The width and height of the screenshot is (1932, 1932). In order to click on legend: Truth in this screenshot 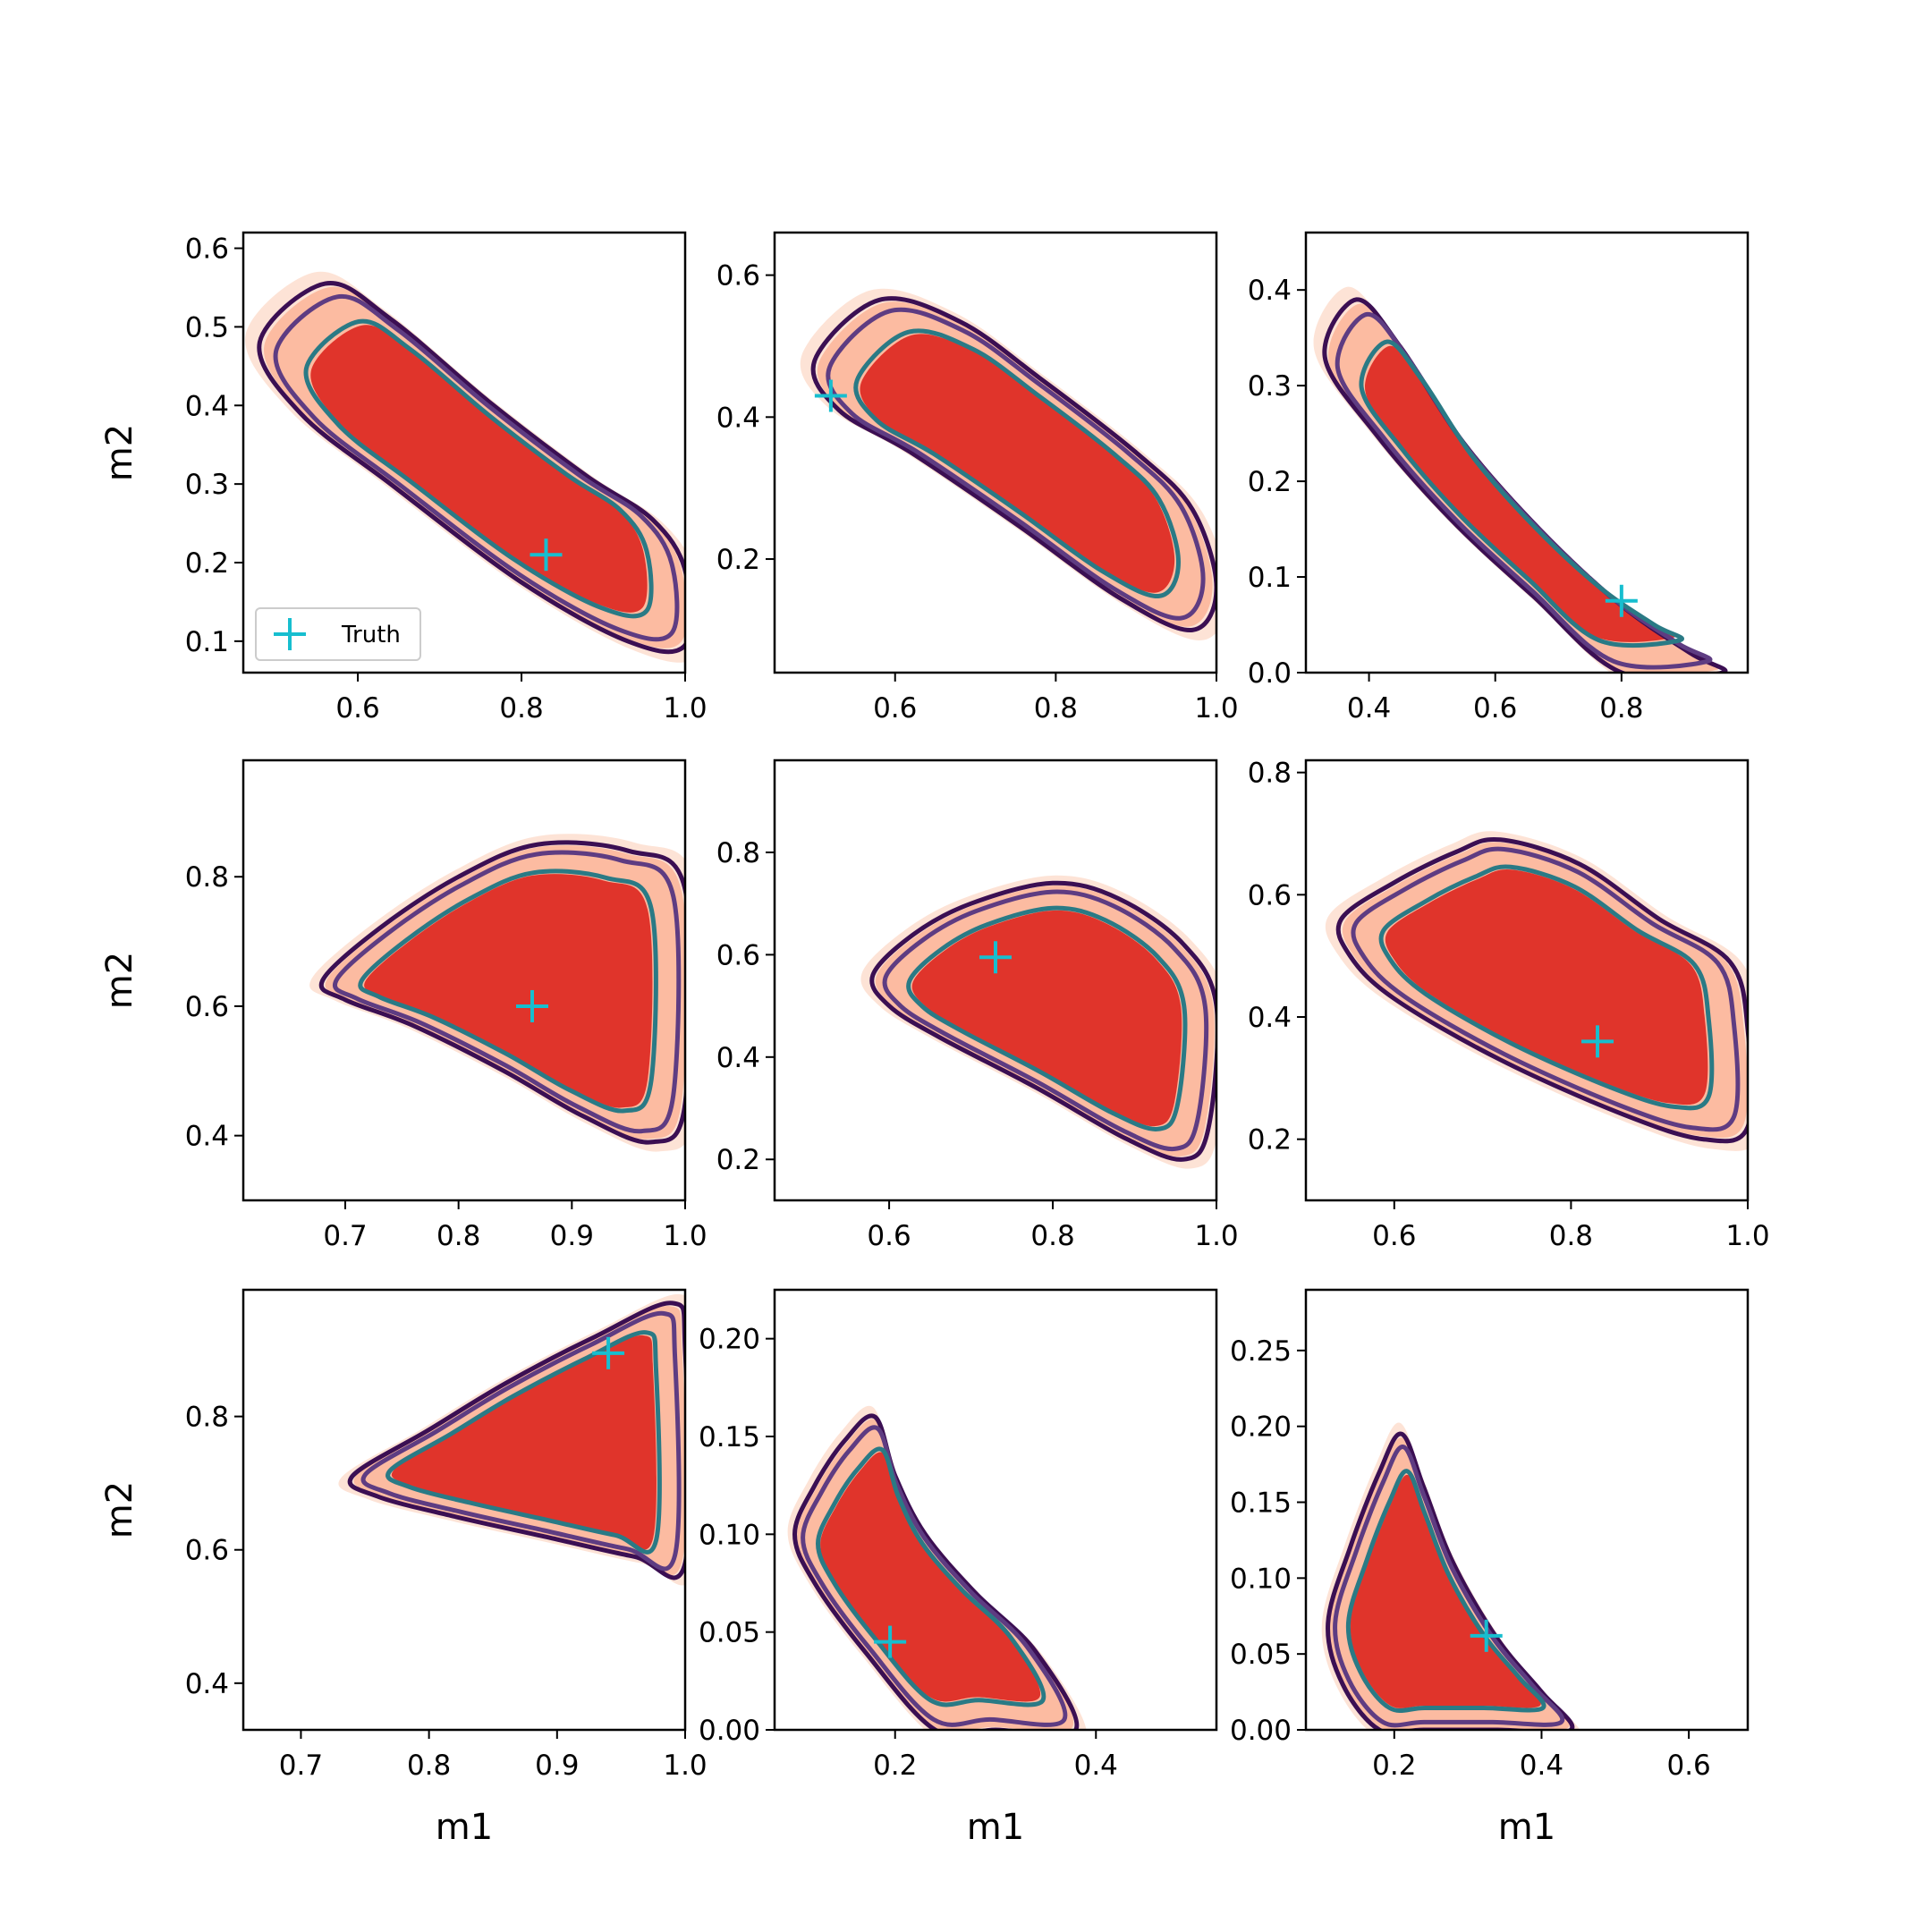, I will do `click(338, 634)`.